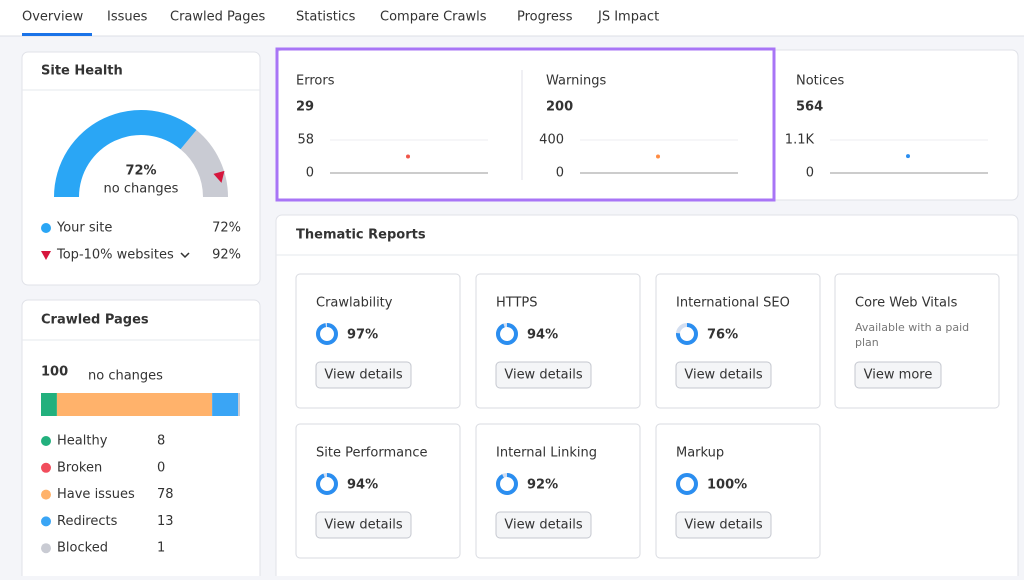  I want to click on card-title: Crawled Pages, so click(95, 320).